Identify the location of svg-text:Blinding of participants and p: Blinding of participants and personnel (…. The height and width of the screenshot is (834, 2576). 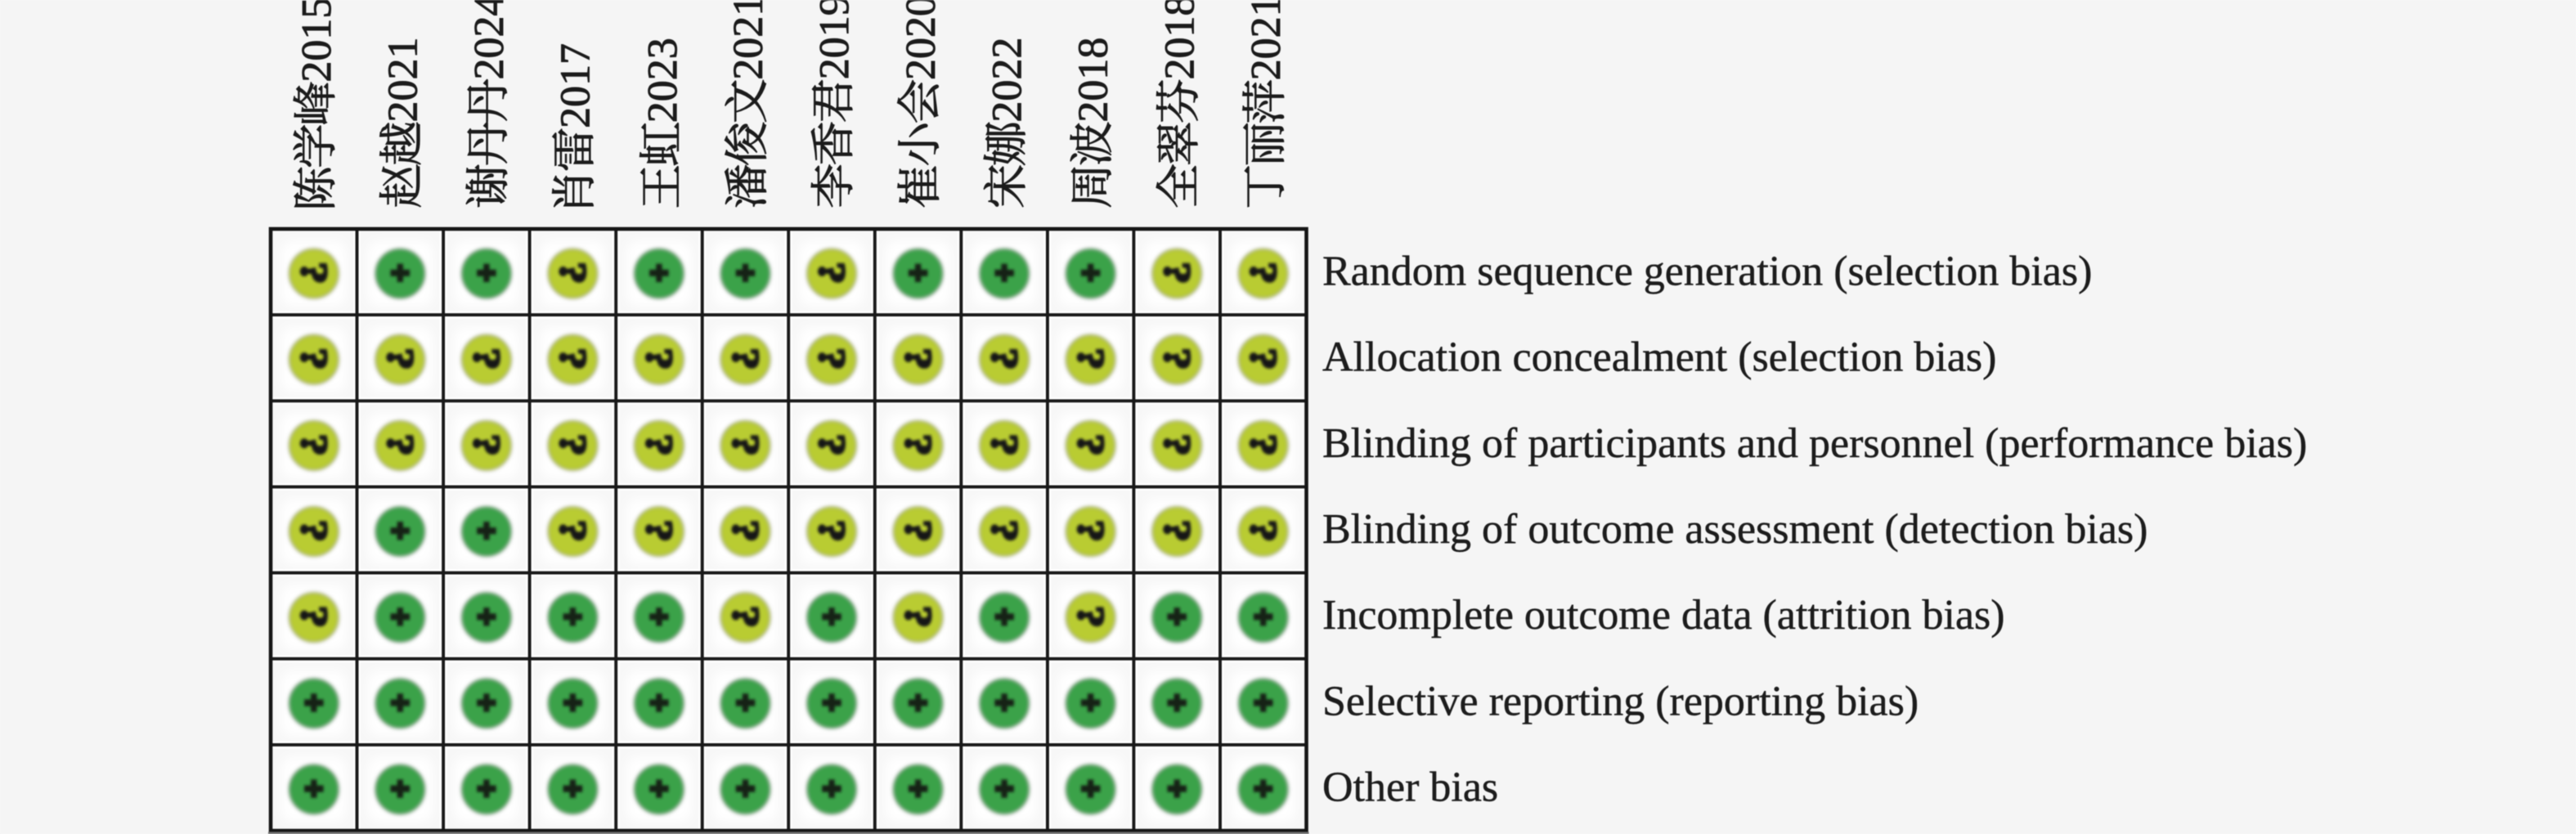
(1814, 443).